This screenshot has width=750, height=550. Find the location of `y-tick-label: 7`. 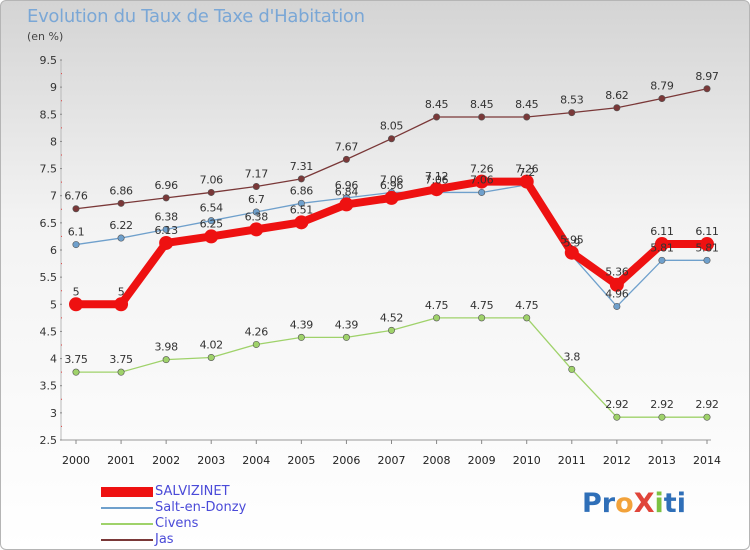

y-tick-label: 7 is located at coordinates (53, 196).